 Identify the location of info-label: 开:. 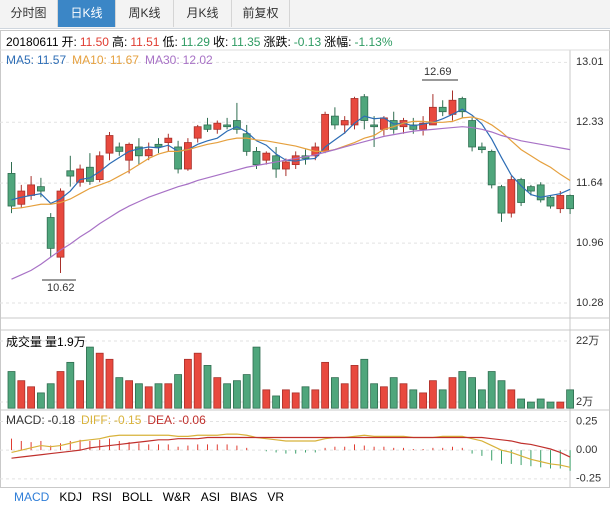
(69, 42).